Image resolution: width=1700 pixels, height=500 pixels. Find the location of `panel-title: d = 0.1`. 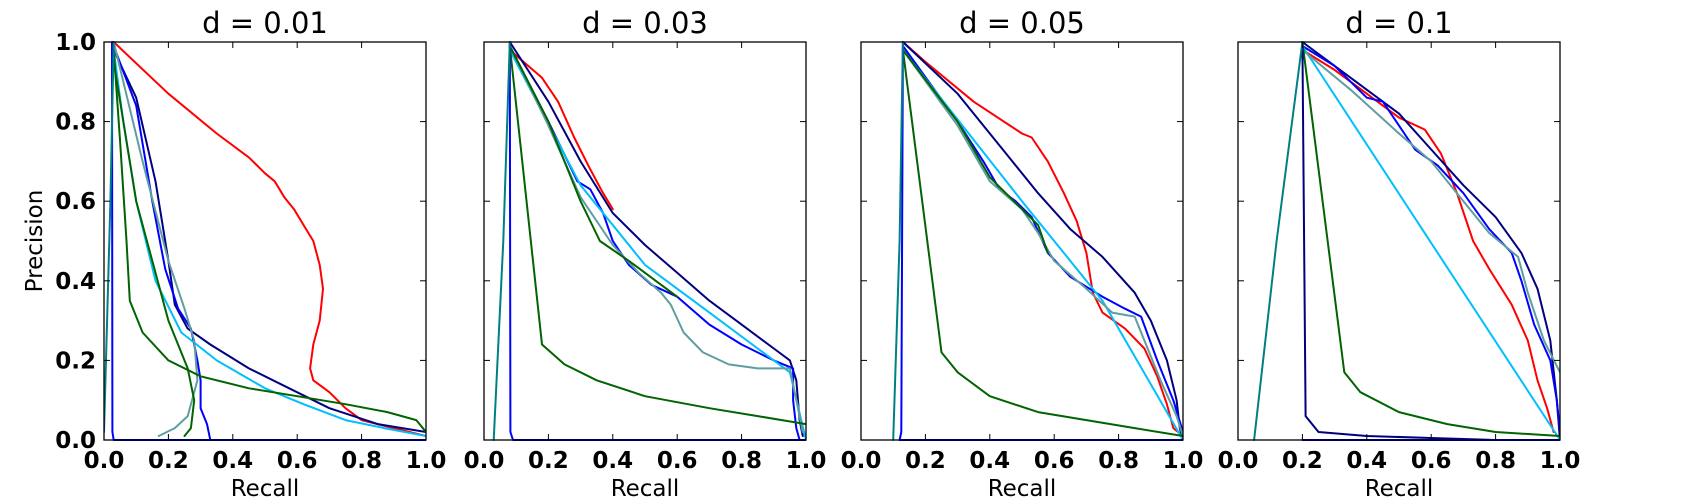

panel-title: d = 0.1 is located at coordinates (1398, 23).